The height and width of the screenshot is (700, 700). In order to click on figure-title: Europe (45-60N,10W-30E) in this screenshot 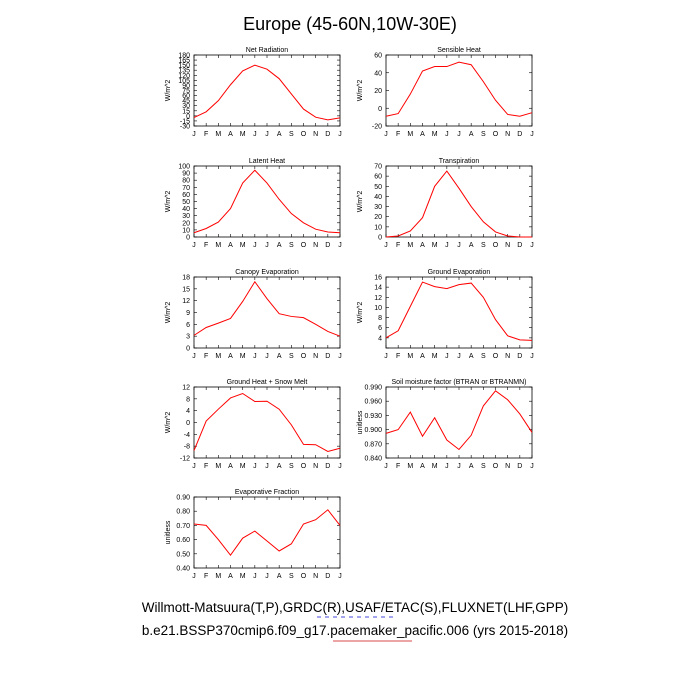, I will do `click(350, 24)`.